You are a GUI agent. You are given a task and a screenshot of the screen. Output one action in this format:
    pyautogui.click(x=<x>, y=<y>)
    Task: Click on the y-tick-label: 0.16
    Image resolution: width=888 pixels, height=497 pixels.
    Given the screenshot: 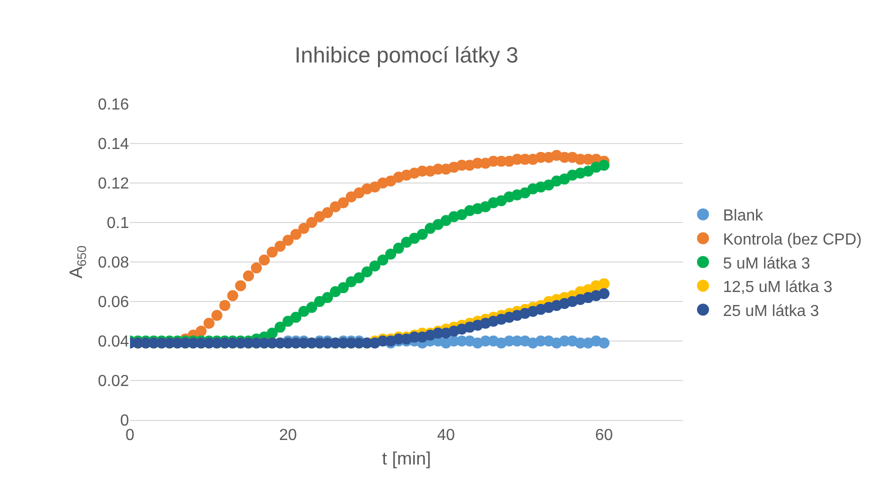 What is the action you would take?
    pyautogui.click(x=114, y=105)
    